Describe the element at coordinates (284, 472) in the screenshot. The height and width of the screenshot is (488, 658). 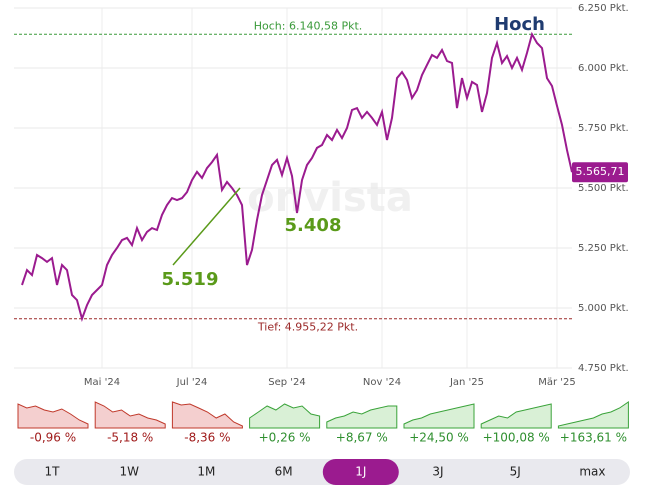
I see `range-button: 6M` at that location.